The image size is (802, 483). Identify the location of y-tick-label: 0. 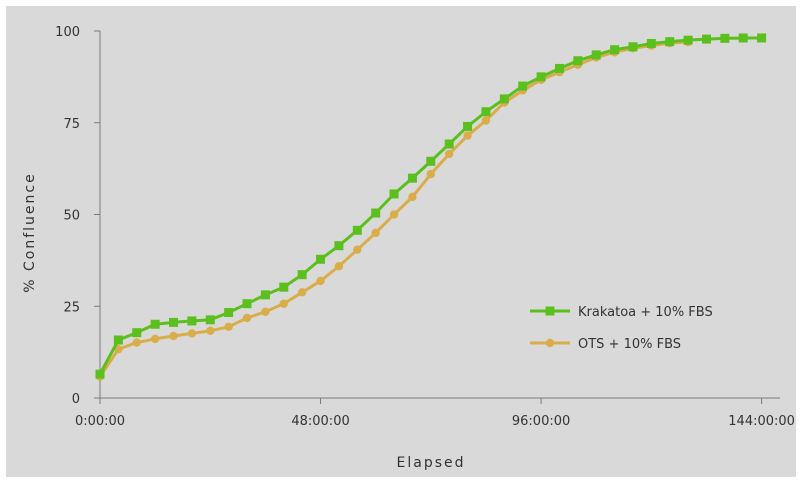
(76, 399).